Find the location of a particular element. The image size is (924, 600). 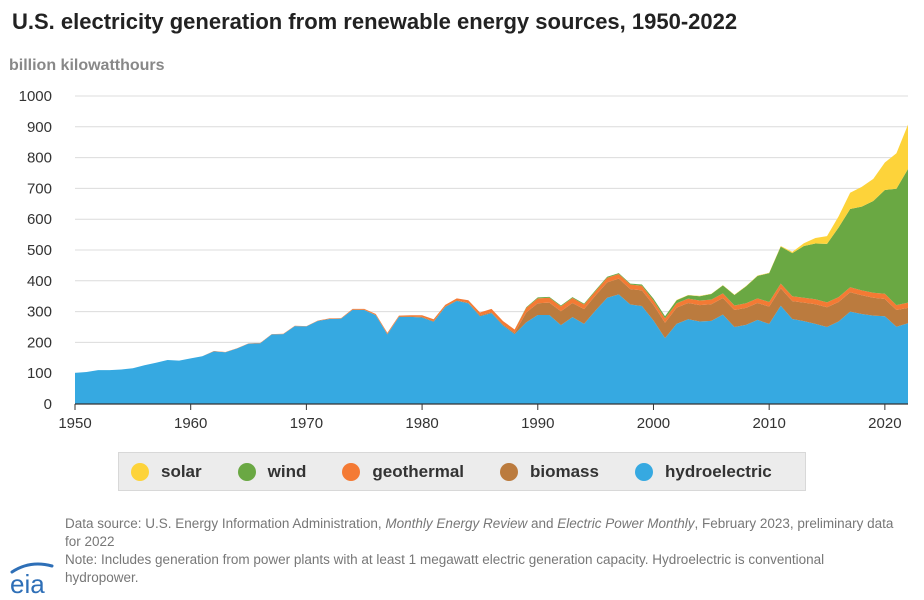

y-tick-label-1000: 1000 is located at coordinates (35, 96).